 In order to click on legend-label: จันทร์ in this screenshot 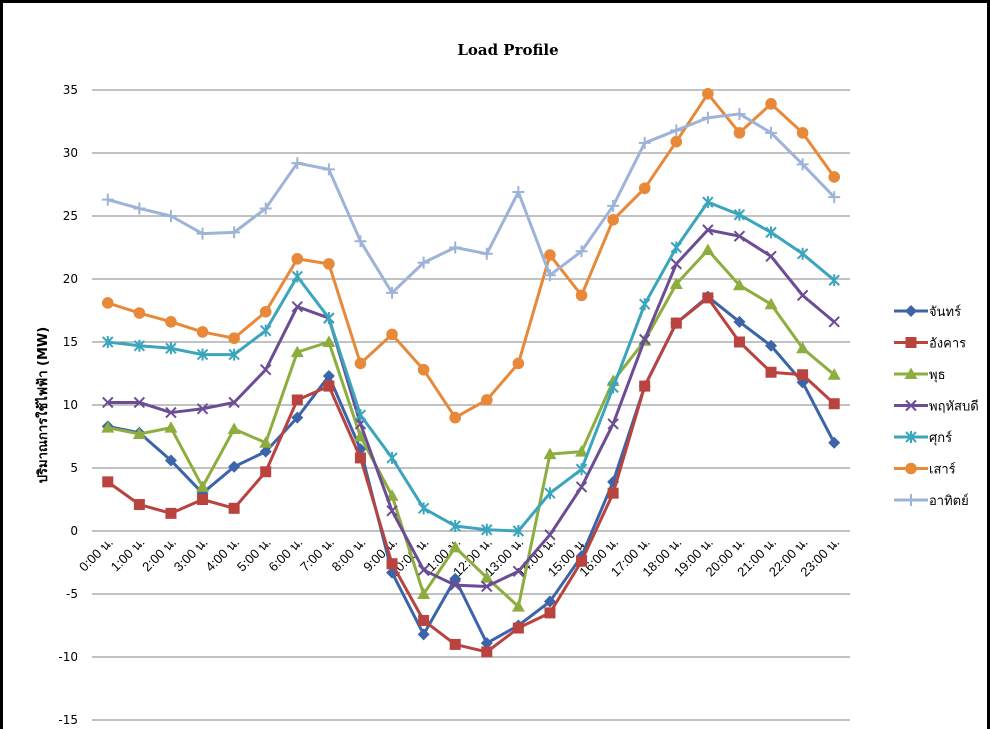, I will do `click(945, 312)`.